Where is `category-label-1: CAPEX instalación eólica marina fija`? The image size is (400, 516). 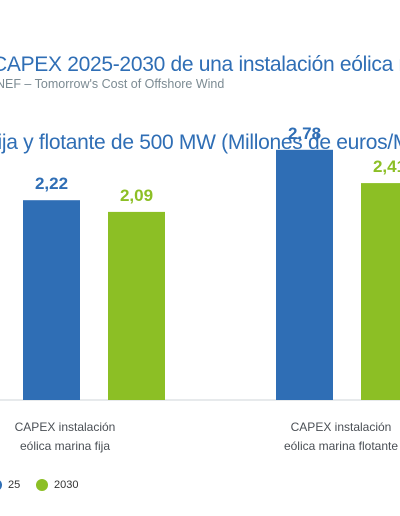 category-label-1: CAPEX instalación eólica marina fija is located at coordinates (65, 436).